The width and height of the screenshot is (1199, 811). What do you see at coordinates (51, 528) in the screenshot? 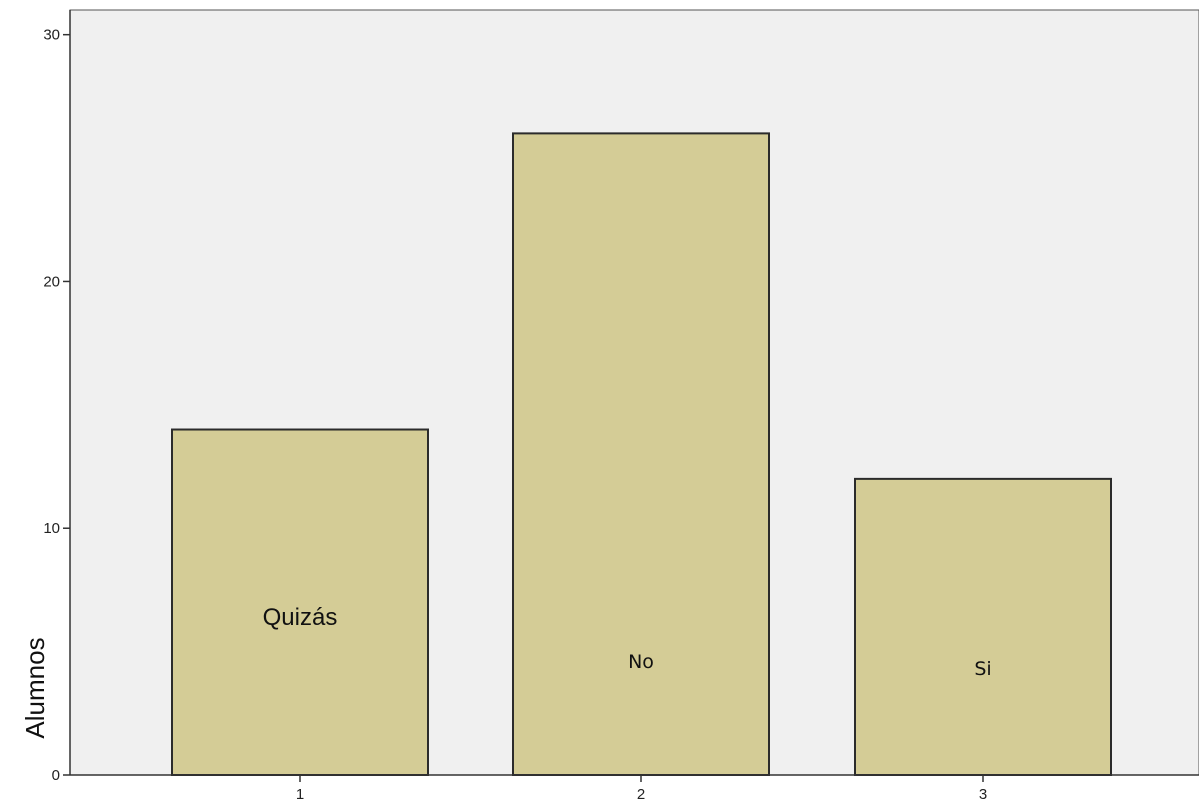
I see `y-tick-label: 10` at bounding box center [51, 528].